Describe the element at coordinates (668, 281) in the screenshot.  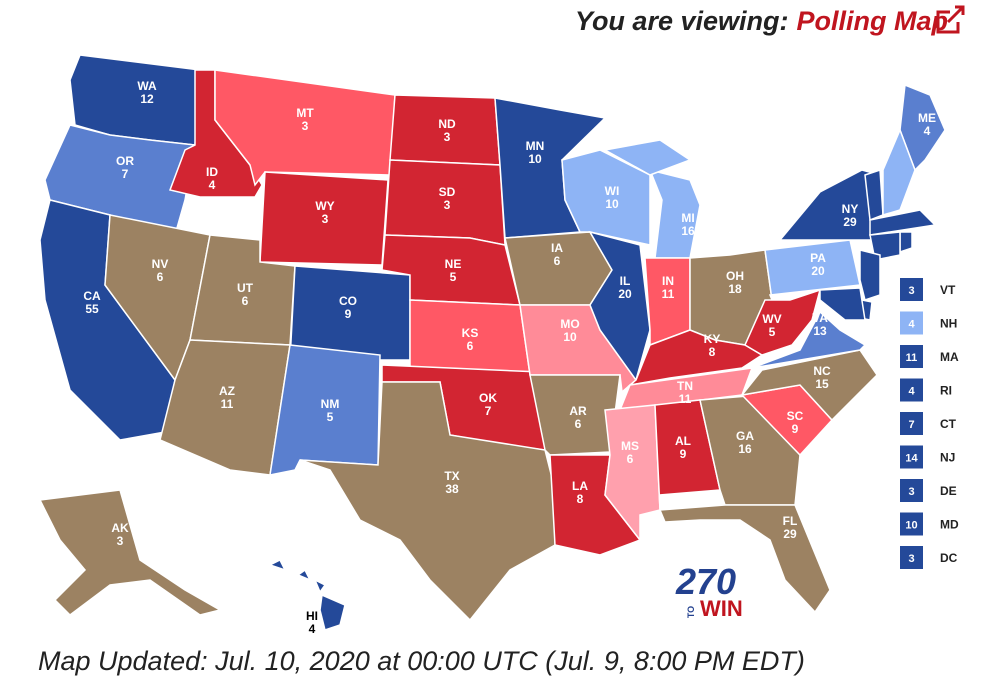
I see `state-abbr: IN` at that location.